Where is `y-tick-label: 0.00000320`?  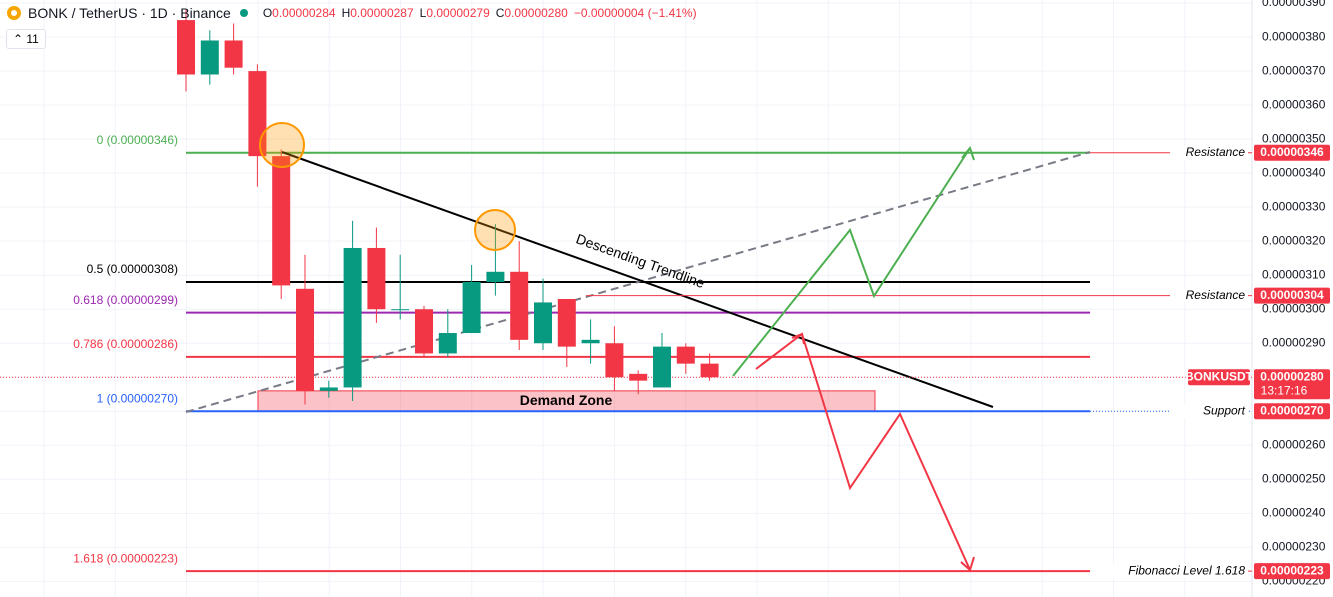
y-tick-label: 0.00000320 is located at coordinates (1294, 240).